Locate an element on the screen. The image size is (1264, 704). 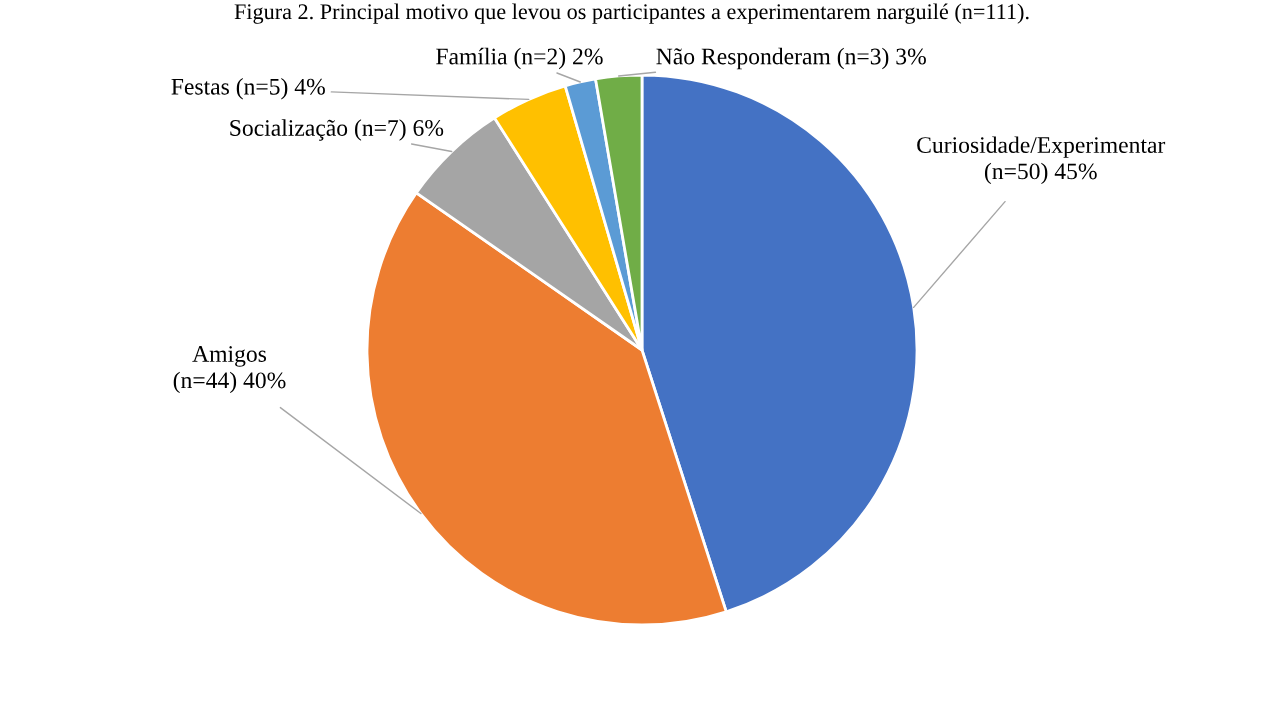
slice-label: Família (n=2) 2% is located at coordinates (519, 58).